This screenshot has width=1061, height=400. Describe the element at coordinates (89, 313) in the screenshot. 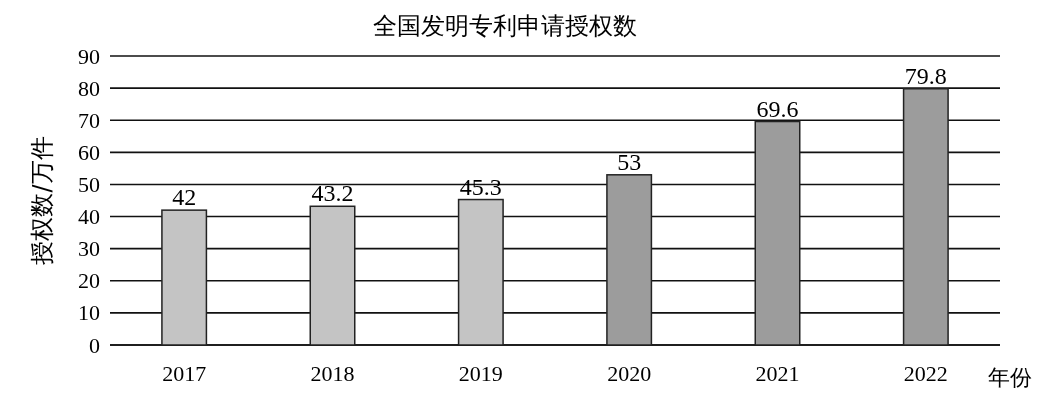

I see `y-tick-label: 10` at that location.